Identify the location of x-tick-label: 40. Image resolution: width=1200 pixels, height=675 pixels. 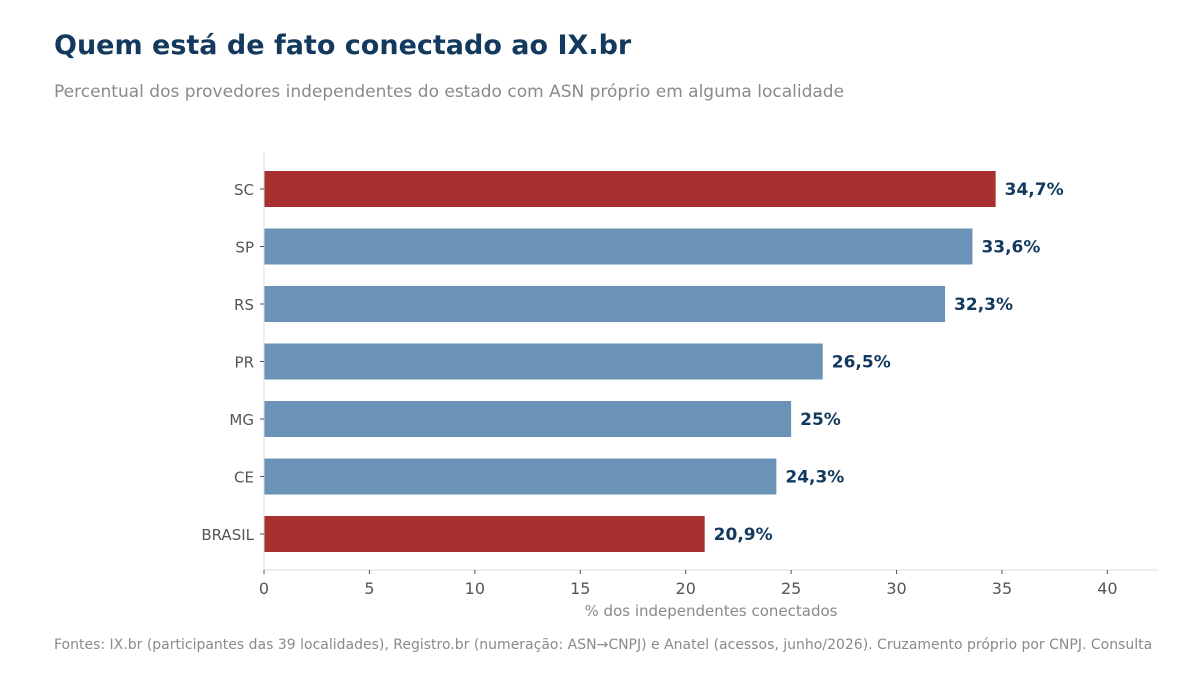
(1107, 588).